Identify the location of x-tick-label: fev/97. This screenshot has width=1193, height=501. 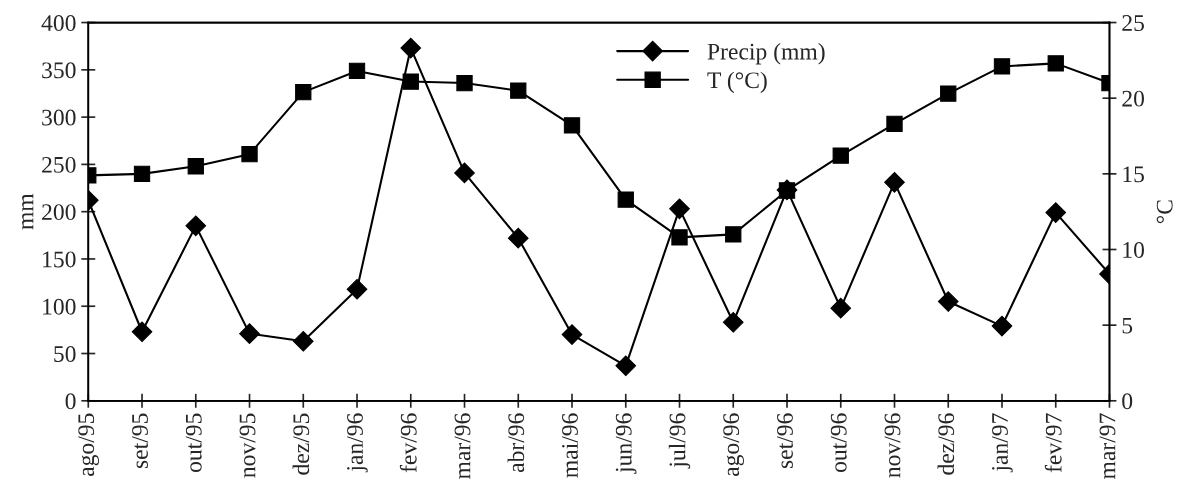
(1053, 443).